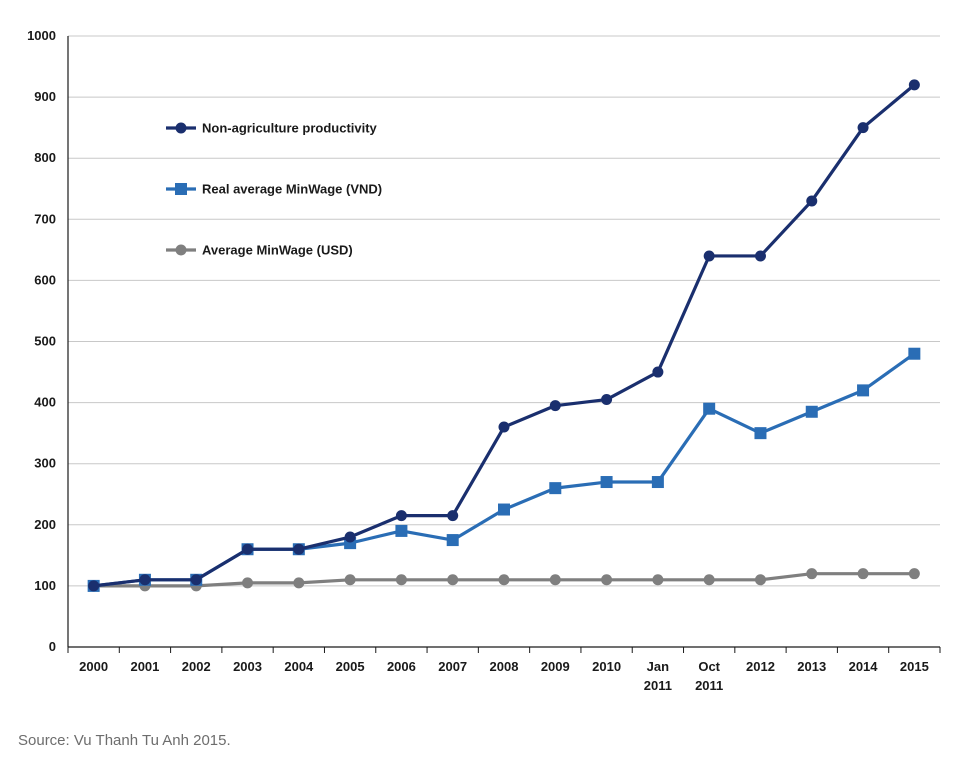 Image resolution: width=960 pixels, height=762 pixels. Describe the element at coordinates (504, 666) in the screenshot. I see `x-tick-label: 2008` at that location.